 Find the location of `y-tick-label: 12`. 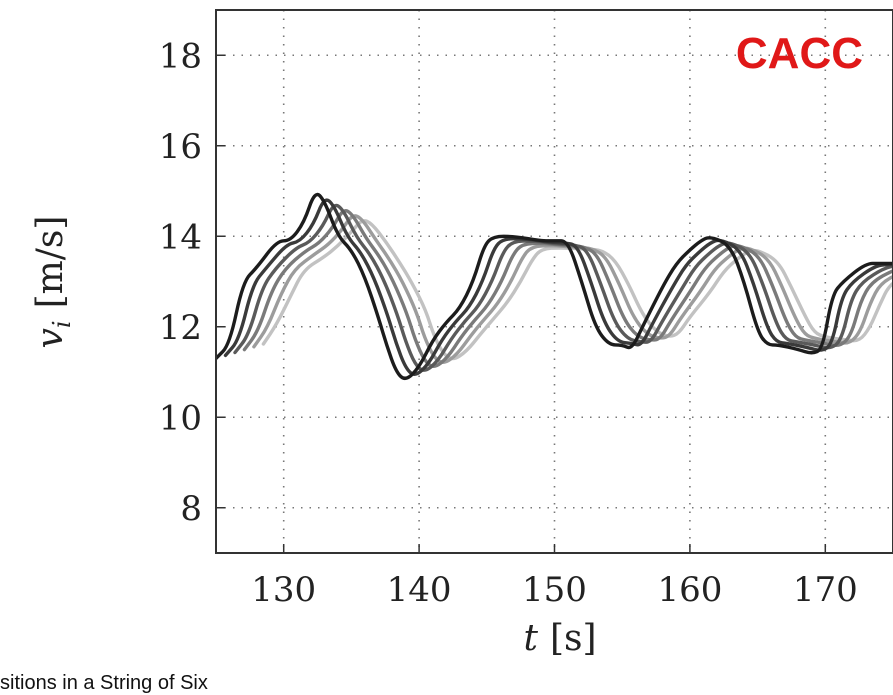

y-tick-label: 12 is located at coordinates (180, 328).